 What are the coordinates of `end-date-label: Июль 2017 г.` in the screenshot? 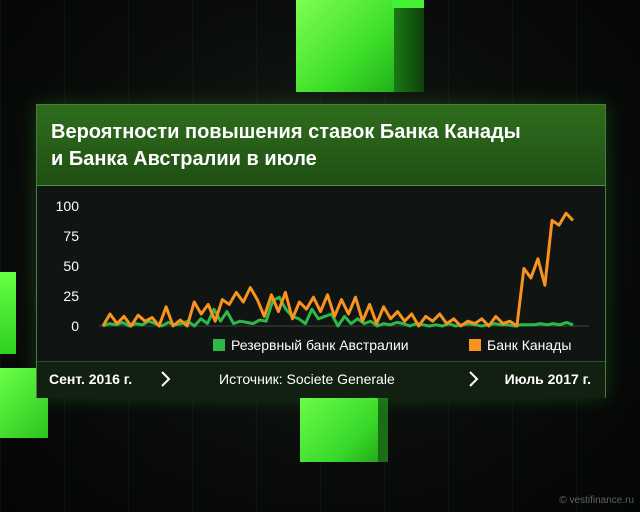 It's located at (547, 379).